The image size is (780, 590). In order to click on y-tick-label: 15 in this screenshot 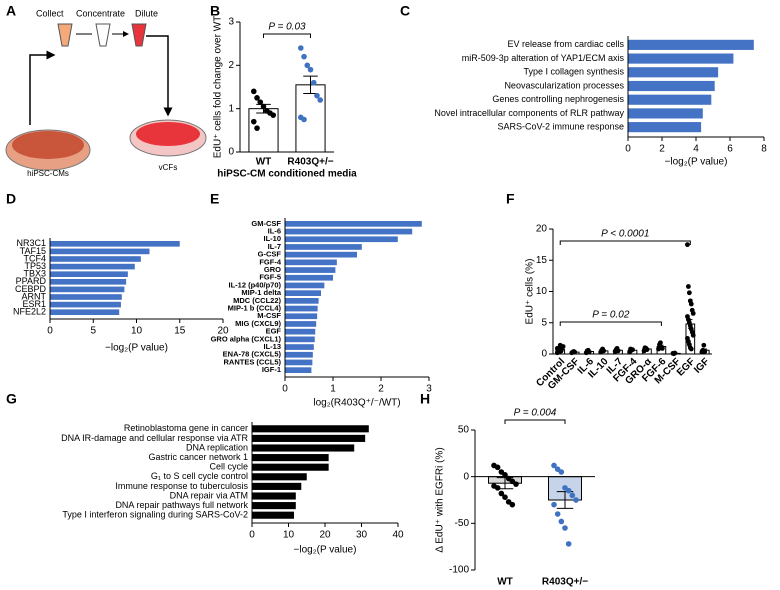, I will do `click(542, 260)`.